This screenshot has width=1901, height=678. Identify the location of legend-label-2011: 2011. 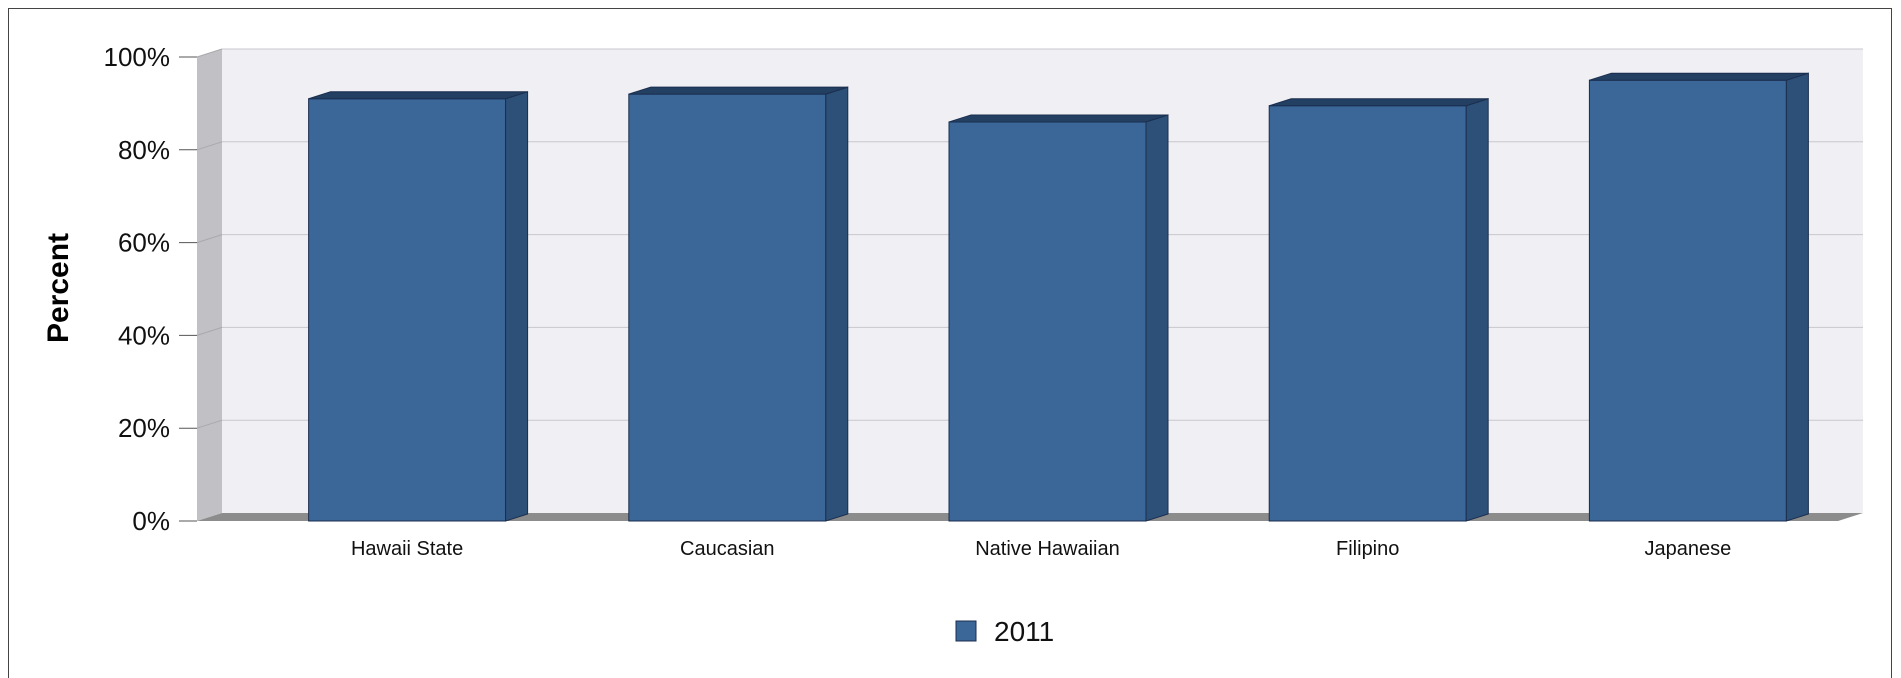
(1024, 631).